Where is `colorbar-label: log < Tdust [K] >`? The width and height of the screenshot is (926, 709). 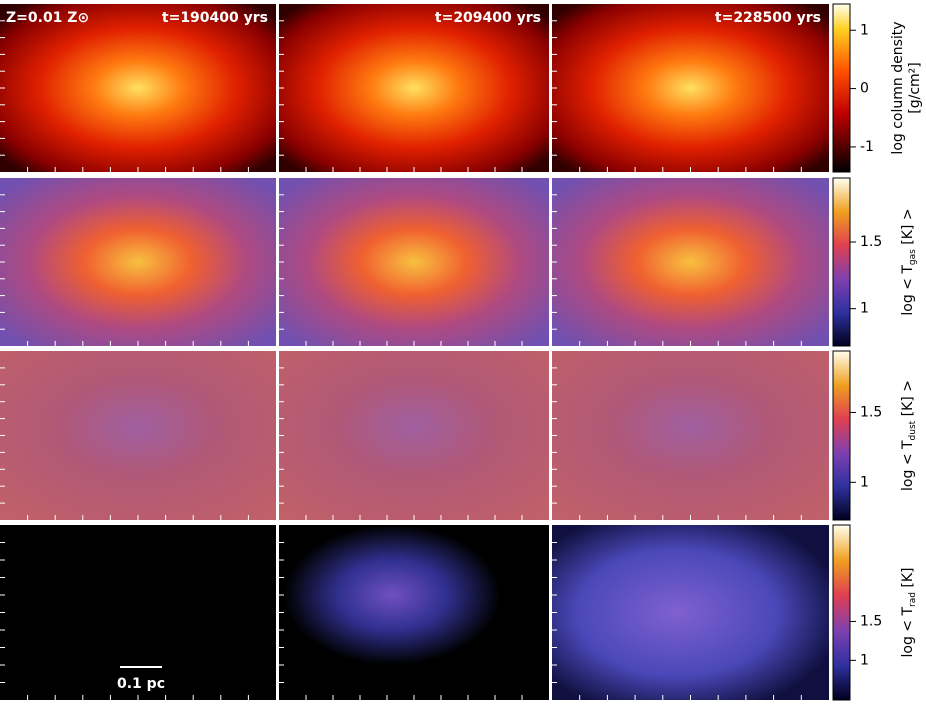
colorbar-label: log < Tdust [K] > is located at coordinates (909, 435).